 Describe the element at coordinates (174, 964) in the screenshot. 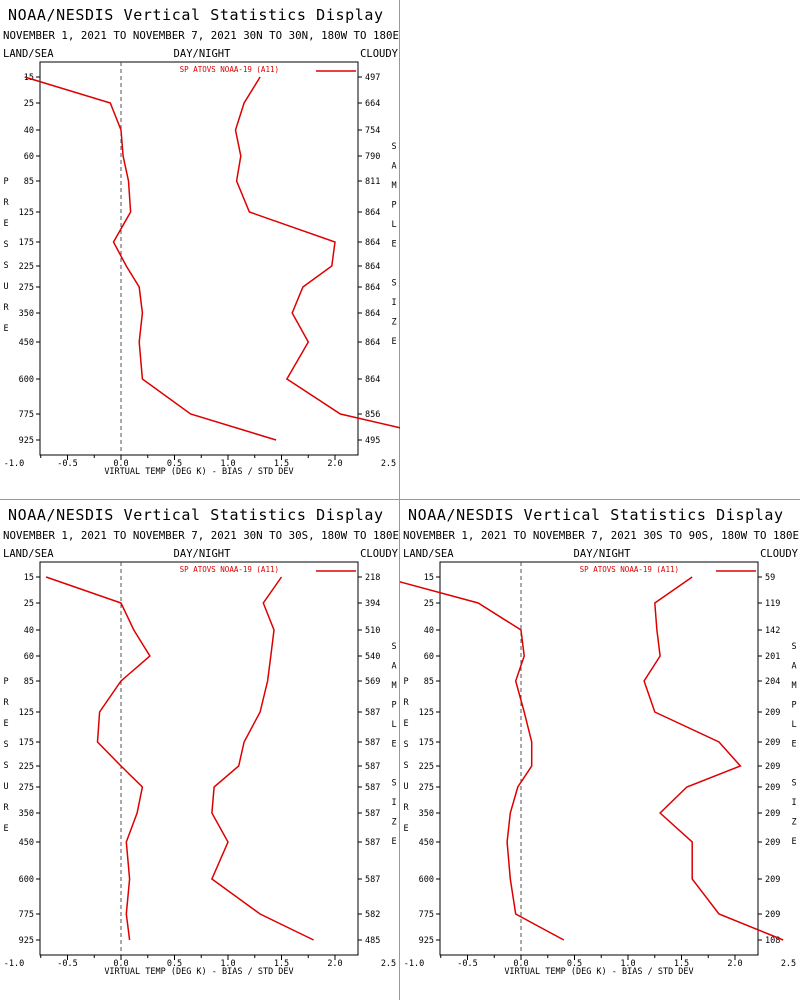

I see `x-tick-label: 0.5` at that location.